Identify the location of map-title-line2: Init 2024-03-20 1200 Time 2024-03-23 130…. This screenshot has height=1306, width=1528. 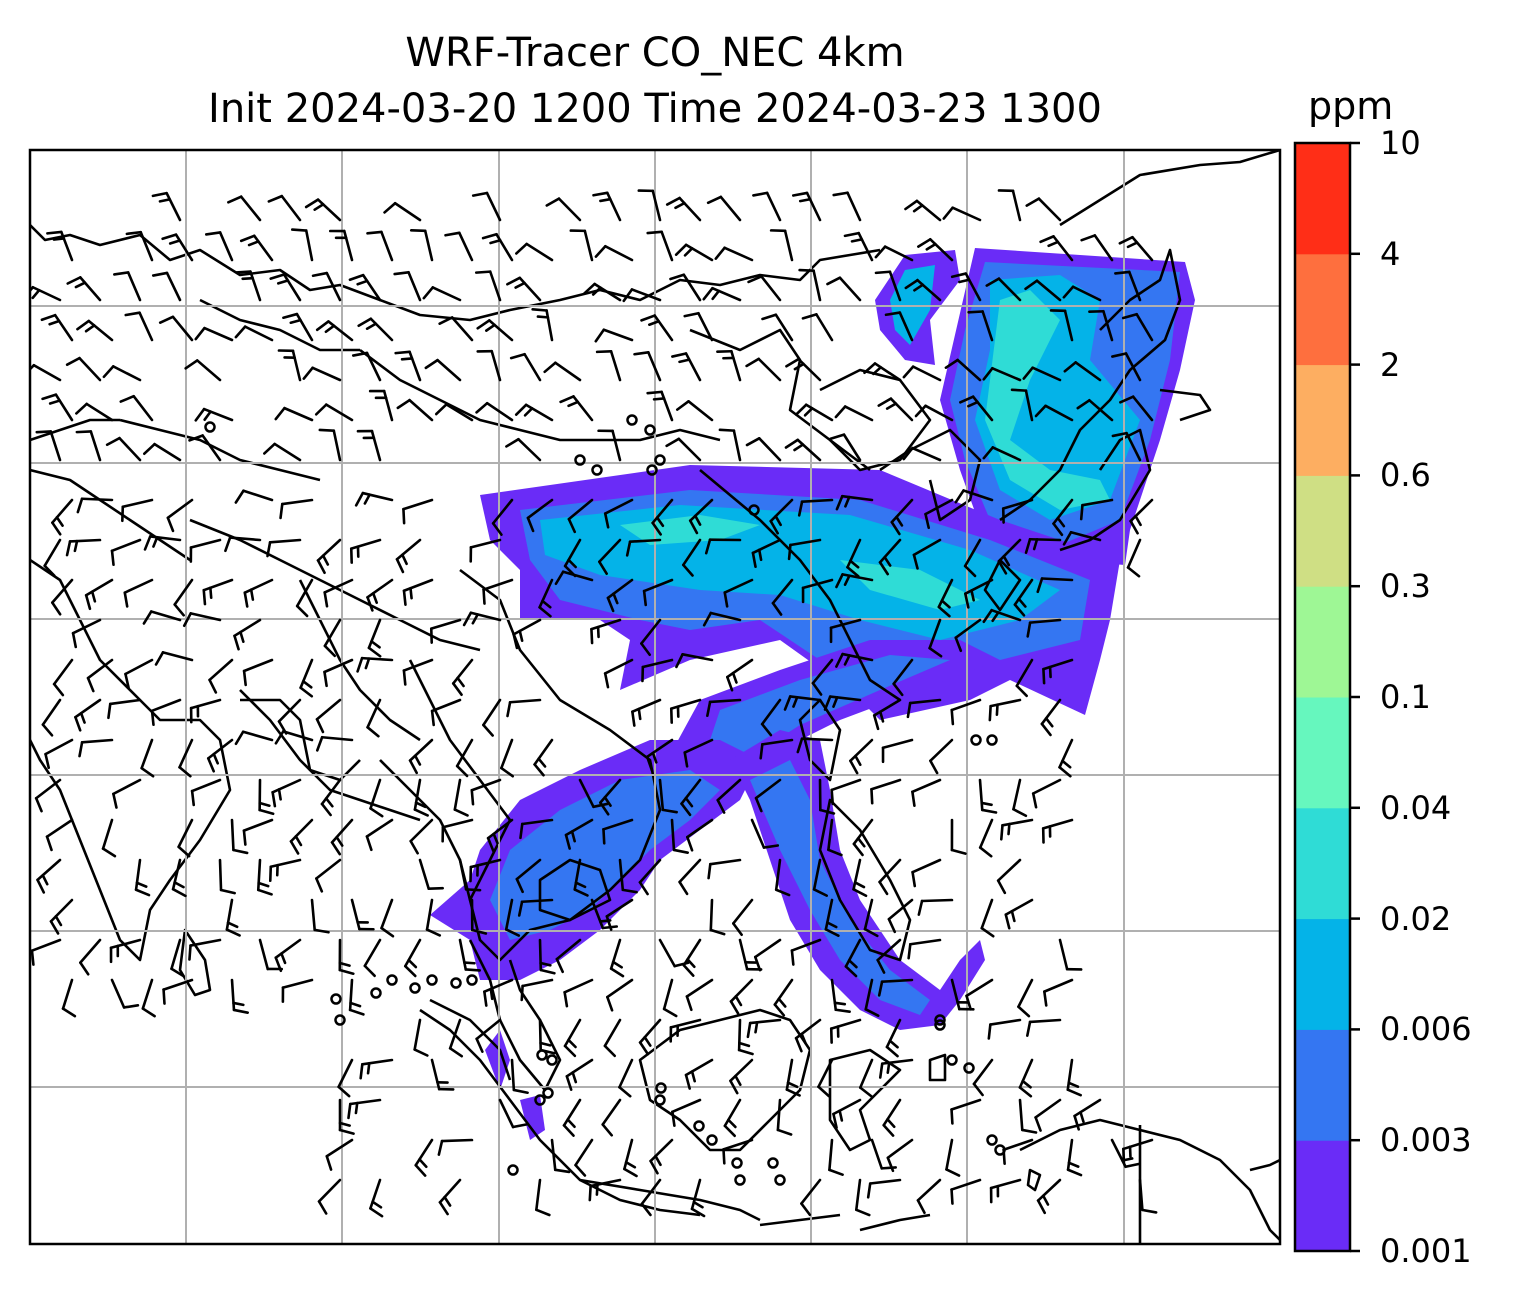
(655, 109).